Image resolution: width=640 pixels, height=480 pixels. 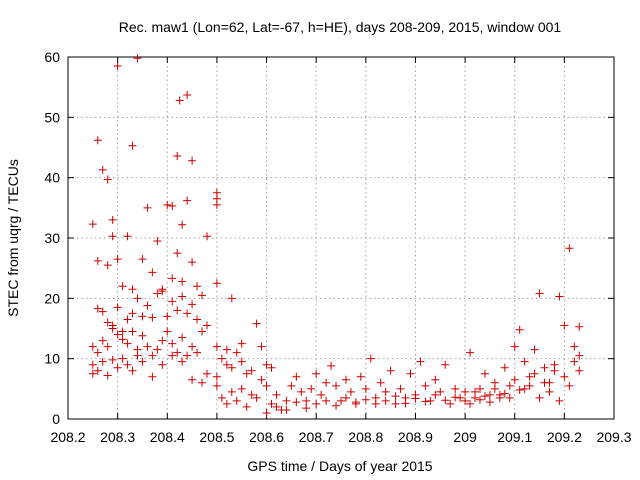 I want to click on y-tick-label: 0, so click(x=56, y=419).